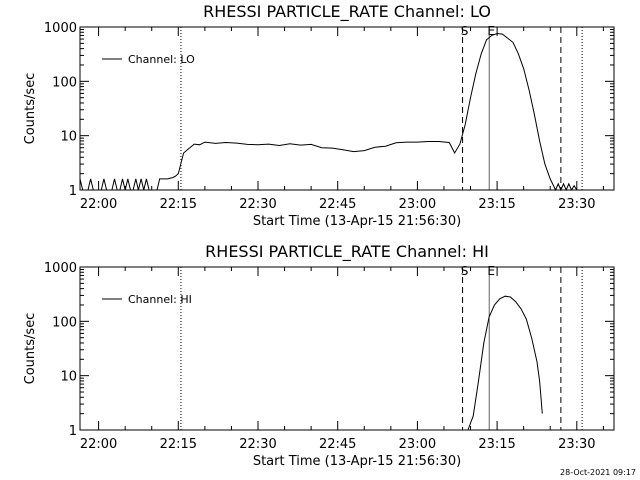 This screenshot has width=640, height=480. What do you see at coordinates (161, 59) in the screenshot?
I see `legend-label: Channel: LO` at bounding box center [161, 59].